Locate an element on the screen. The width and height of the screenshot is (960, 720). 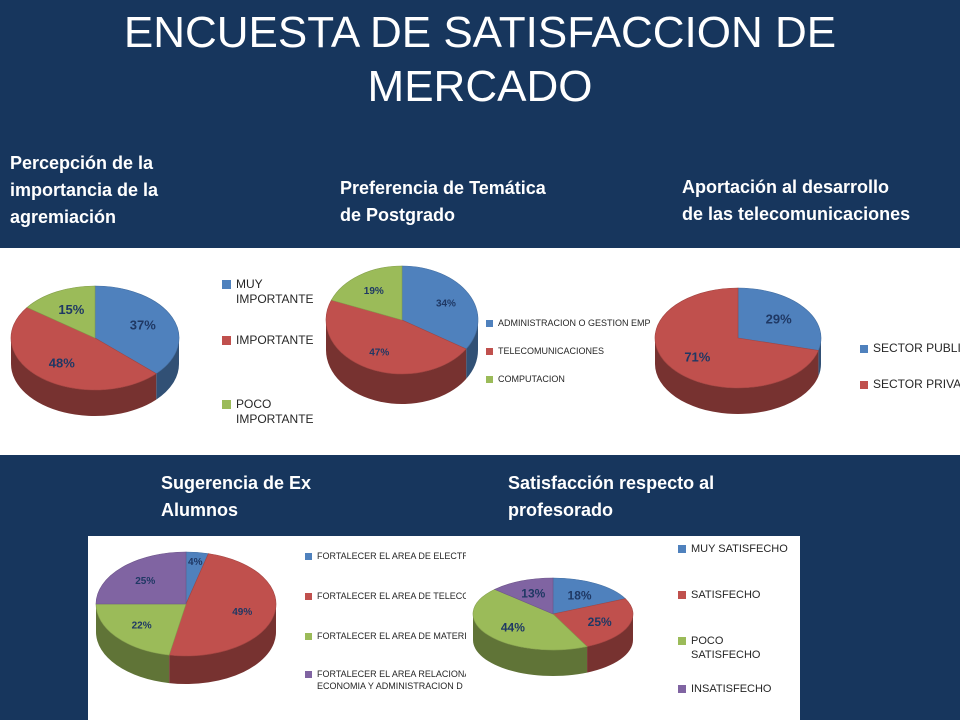
pie-data-label-4-1: 4% is located at coordinates (195, 562).